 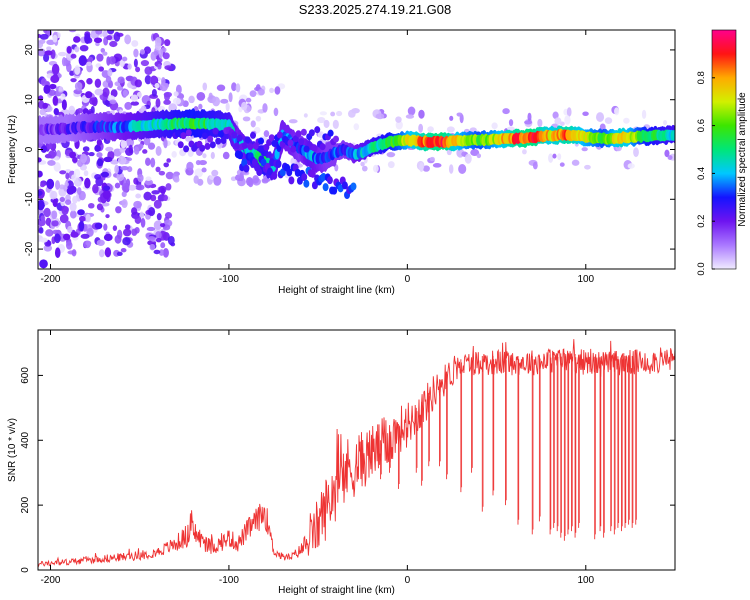 I want to click on y-tick-label: 200, so click(x=25, y=504).